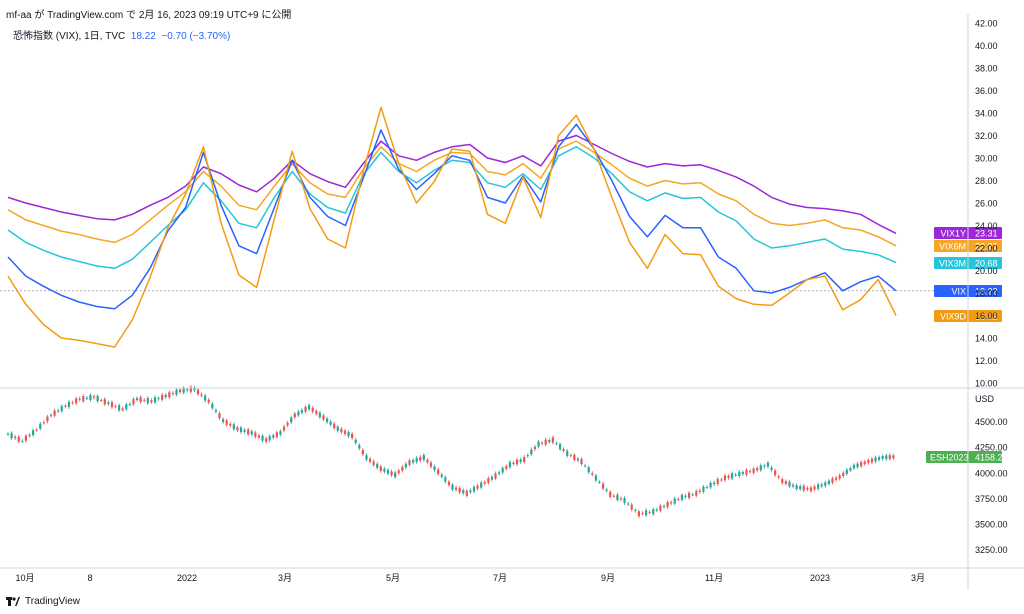 The image size is (1024, 614). I want to click on label-name: VIX9D, so click(953, 317).